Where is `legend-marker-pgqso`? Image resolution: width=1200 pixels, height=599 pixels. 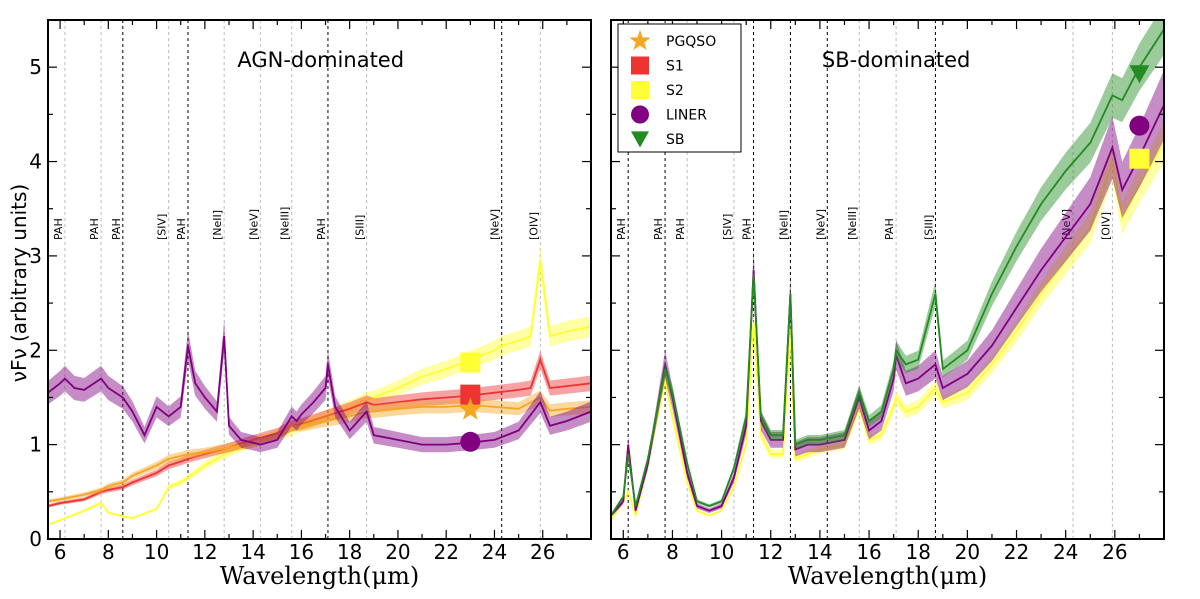 legend-marker-pgqso is located at coordinates (640, 40).